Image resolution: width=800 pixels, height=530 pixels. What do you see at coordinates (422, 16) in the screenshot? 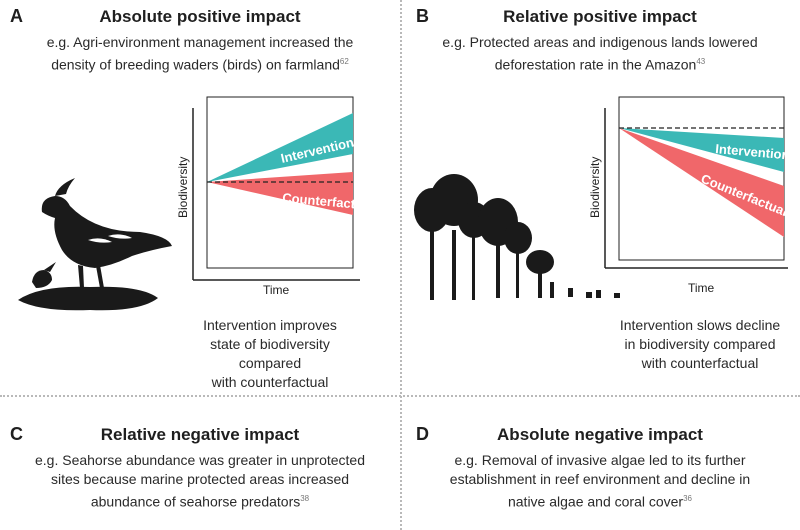
I see `panel-letter: B` at bounding box center [422, 16].